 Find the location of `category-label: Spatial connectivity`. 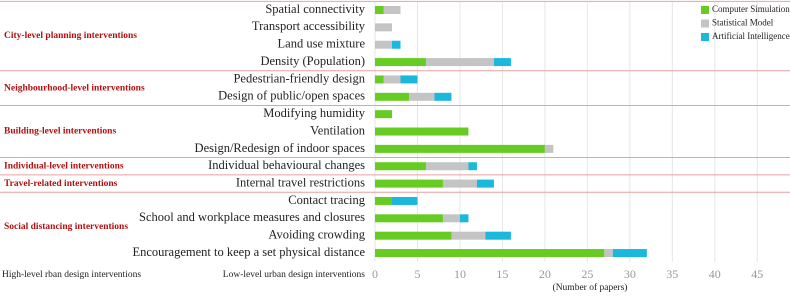

category-label: Spatial connectivity is located at coordinates (315, 9).